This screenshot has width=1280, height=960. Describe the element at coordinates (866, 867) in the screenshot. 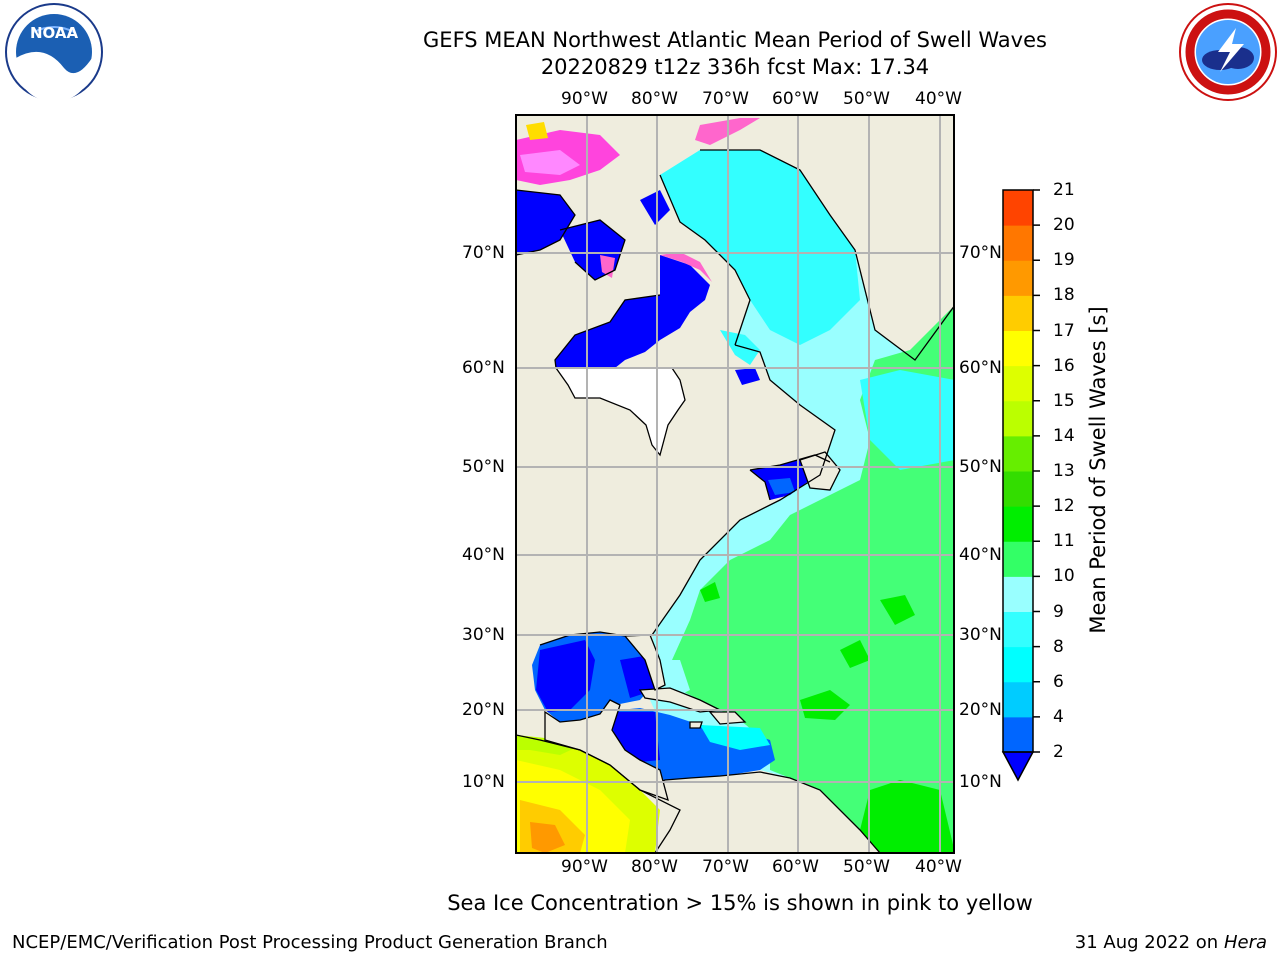

I see `lon-tick-bottom: 50°W` at that location.